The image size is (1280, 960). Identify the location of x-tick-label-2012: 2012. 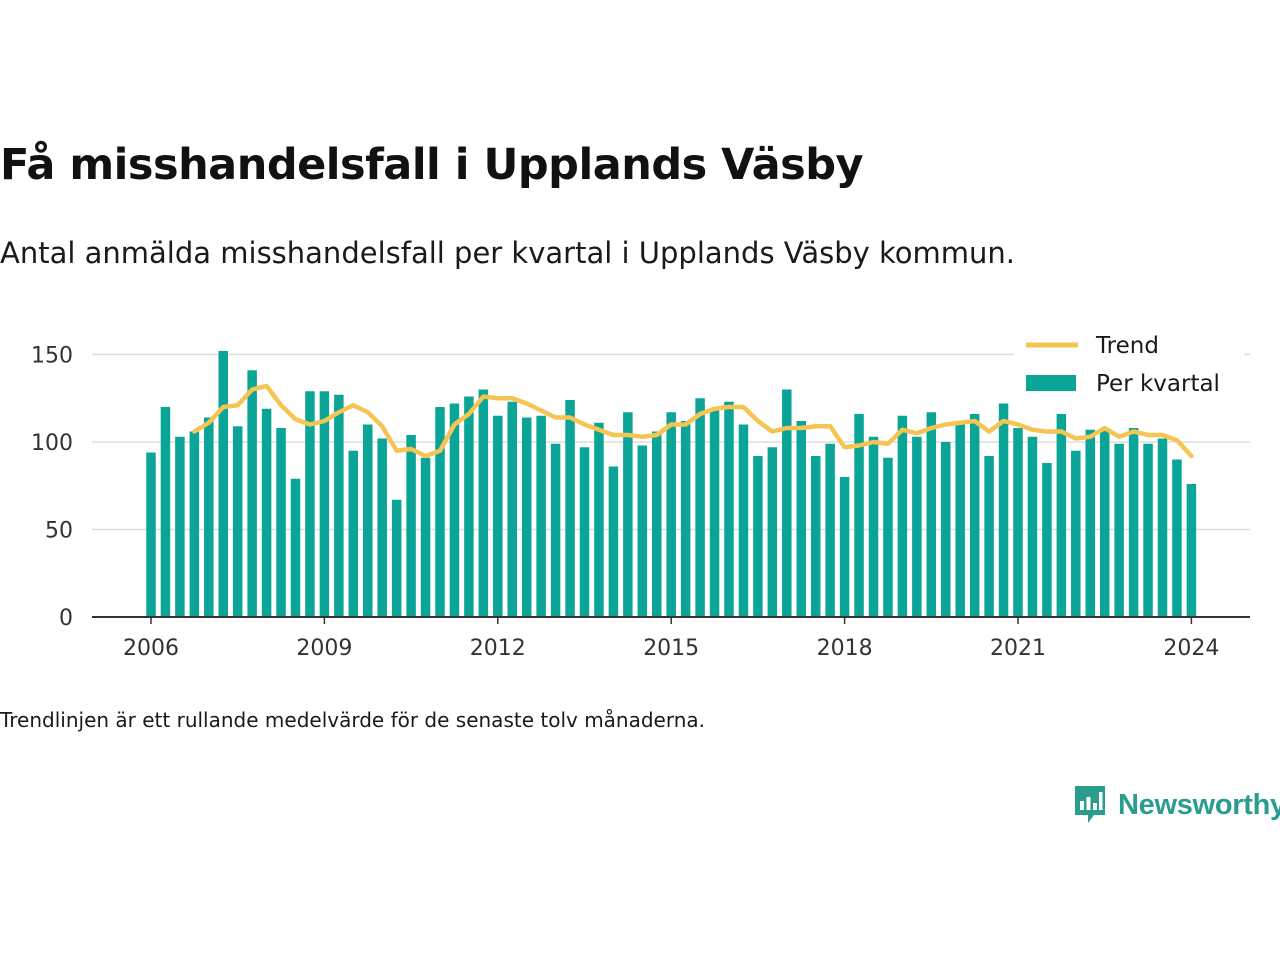
(498, 648).